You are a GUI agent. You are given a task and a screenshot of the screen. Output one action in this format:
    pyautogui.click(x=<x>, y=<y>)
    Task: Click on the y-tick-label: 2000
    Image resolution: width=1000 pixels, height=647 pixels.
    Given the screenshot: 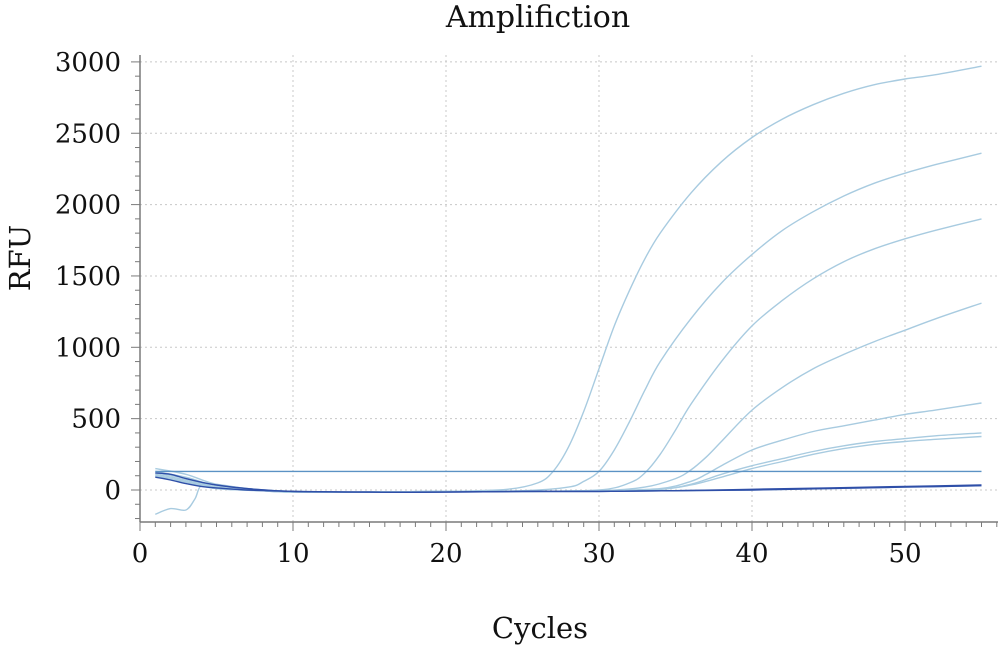 What is the action you would take?
    pyautogui.click(x=88, y=206)
    